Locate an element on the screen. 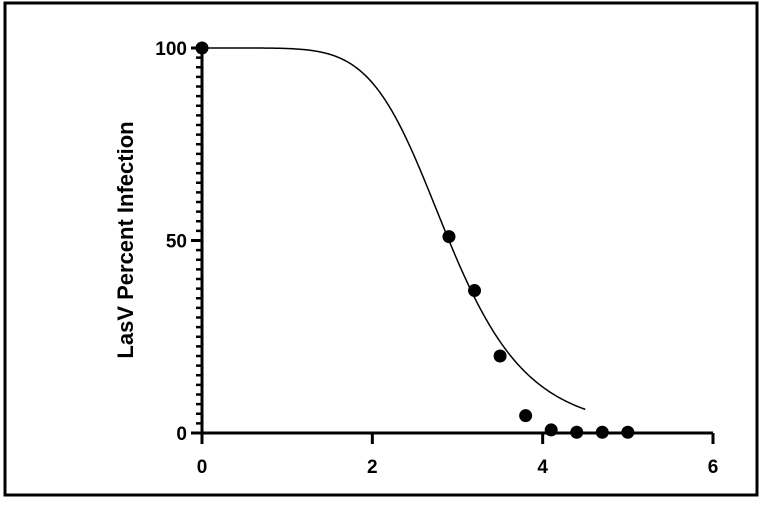  x-axis-tick-labels: 0 2 4 6 is located at coordinates (458, 467).